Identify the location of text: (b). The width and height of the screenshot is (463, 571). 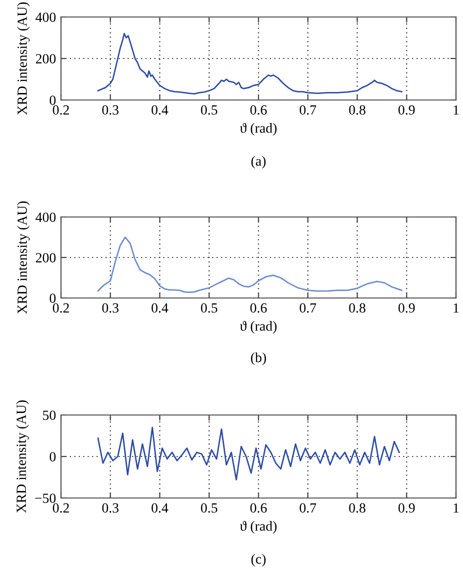
(258, 359).